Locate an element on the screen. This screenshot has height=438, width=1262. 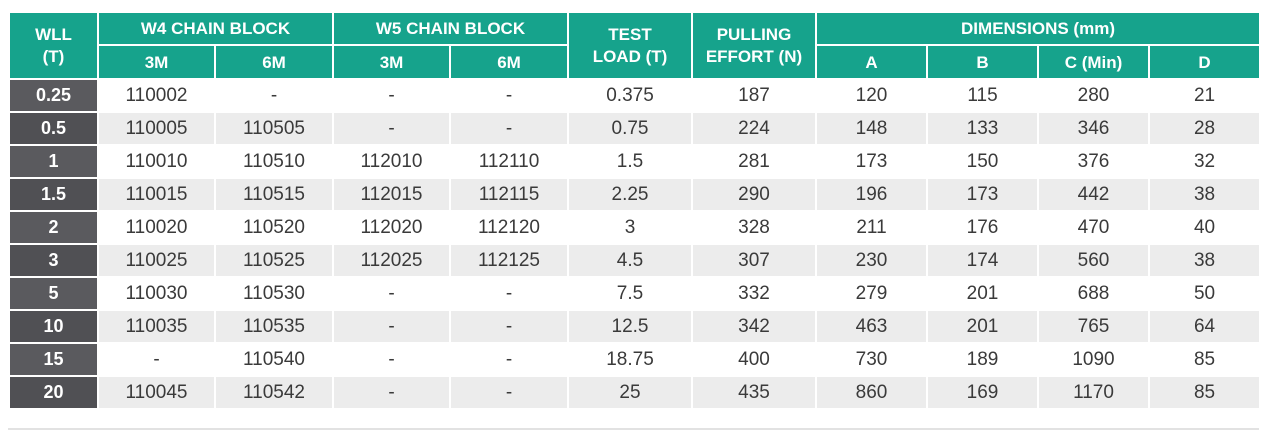
cell-dim-b: 189 is located at coordinates (982, 359).